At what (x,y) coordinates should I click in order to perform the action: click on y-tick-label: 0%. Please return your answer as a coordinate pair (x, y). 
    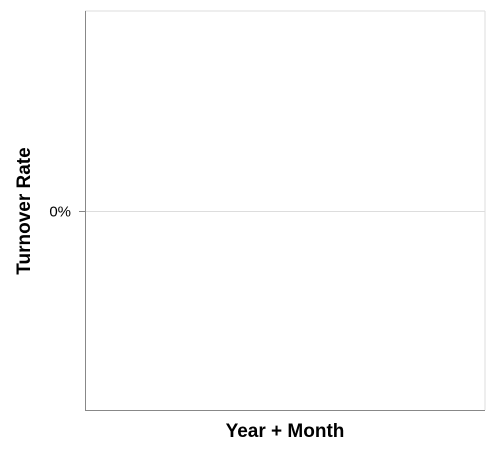
    Looking at the image, I should click on (60, 212).